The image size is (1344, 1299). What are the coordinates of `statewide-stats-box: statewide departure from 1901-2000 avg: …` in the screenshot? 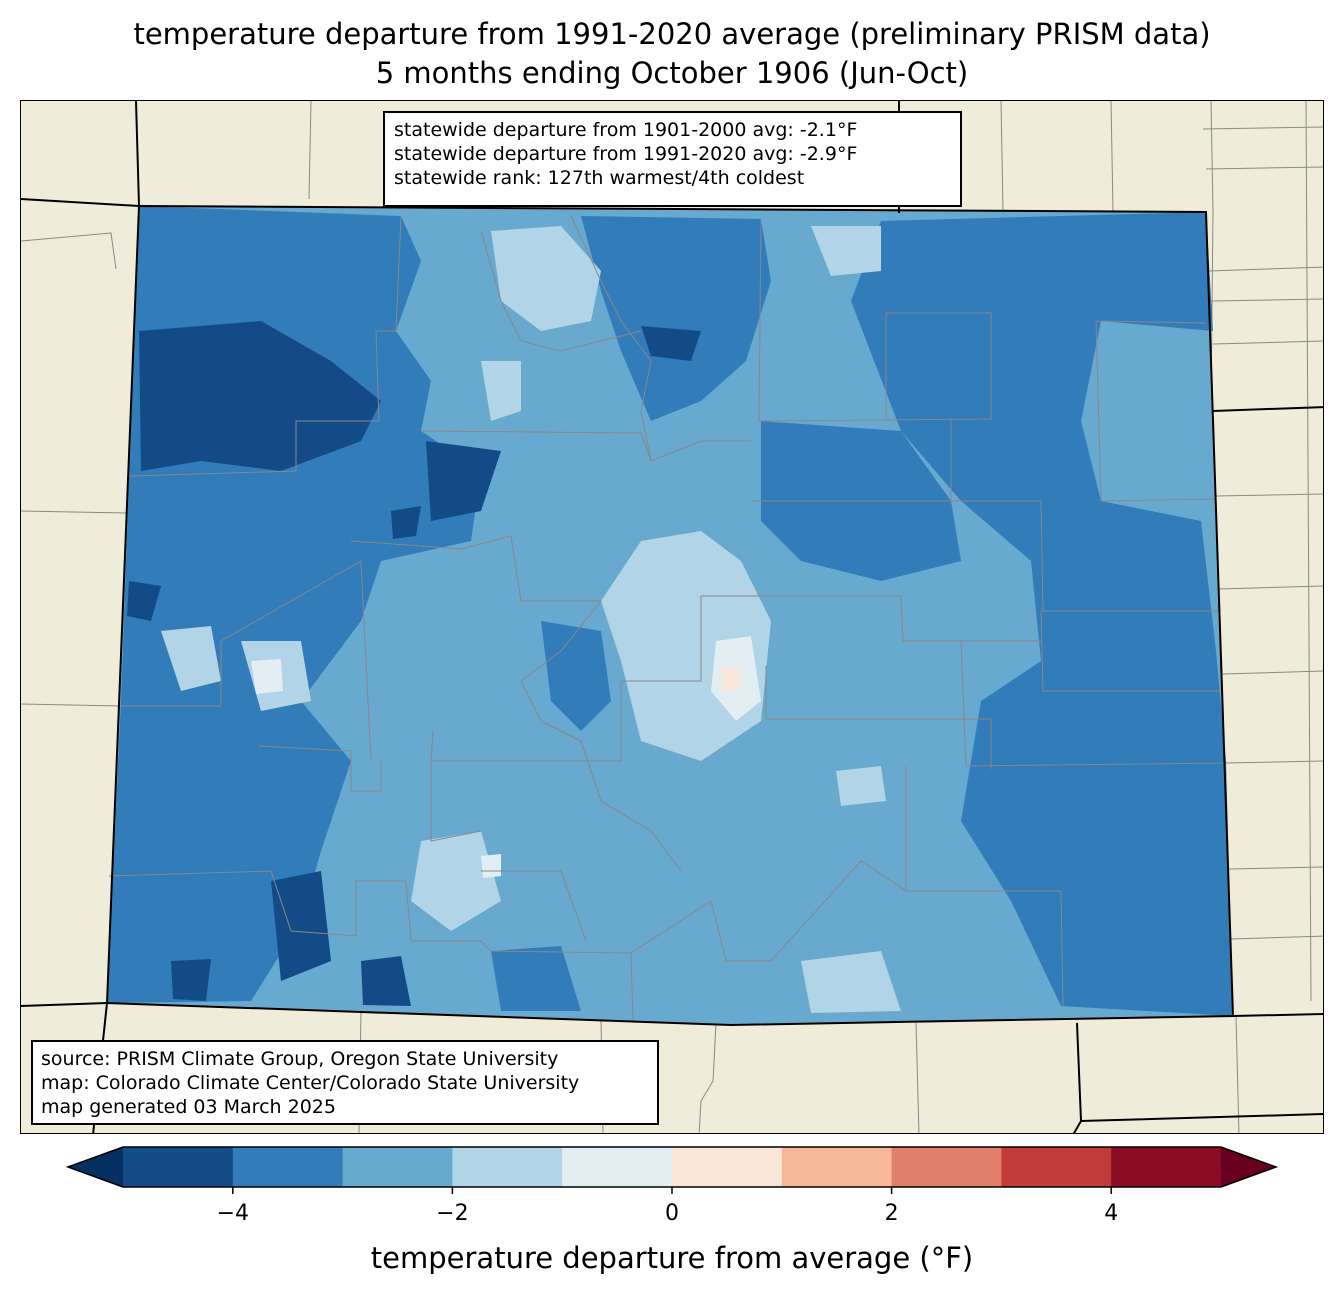 It's located at (672, 159).